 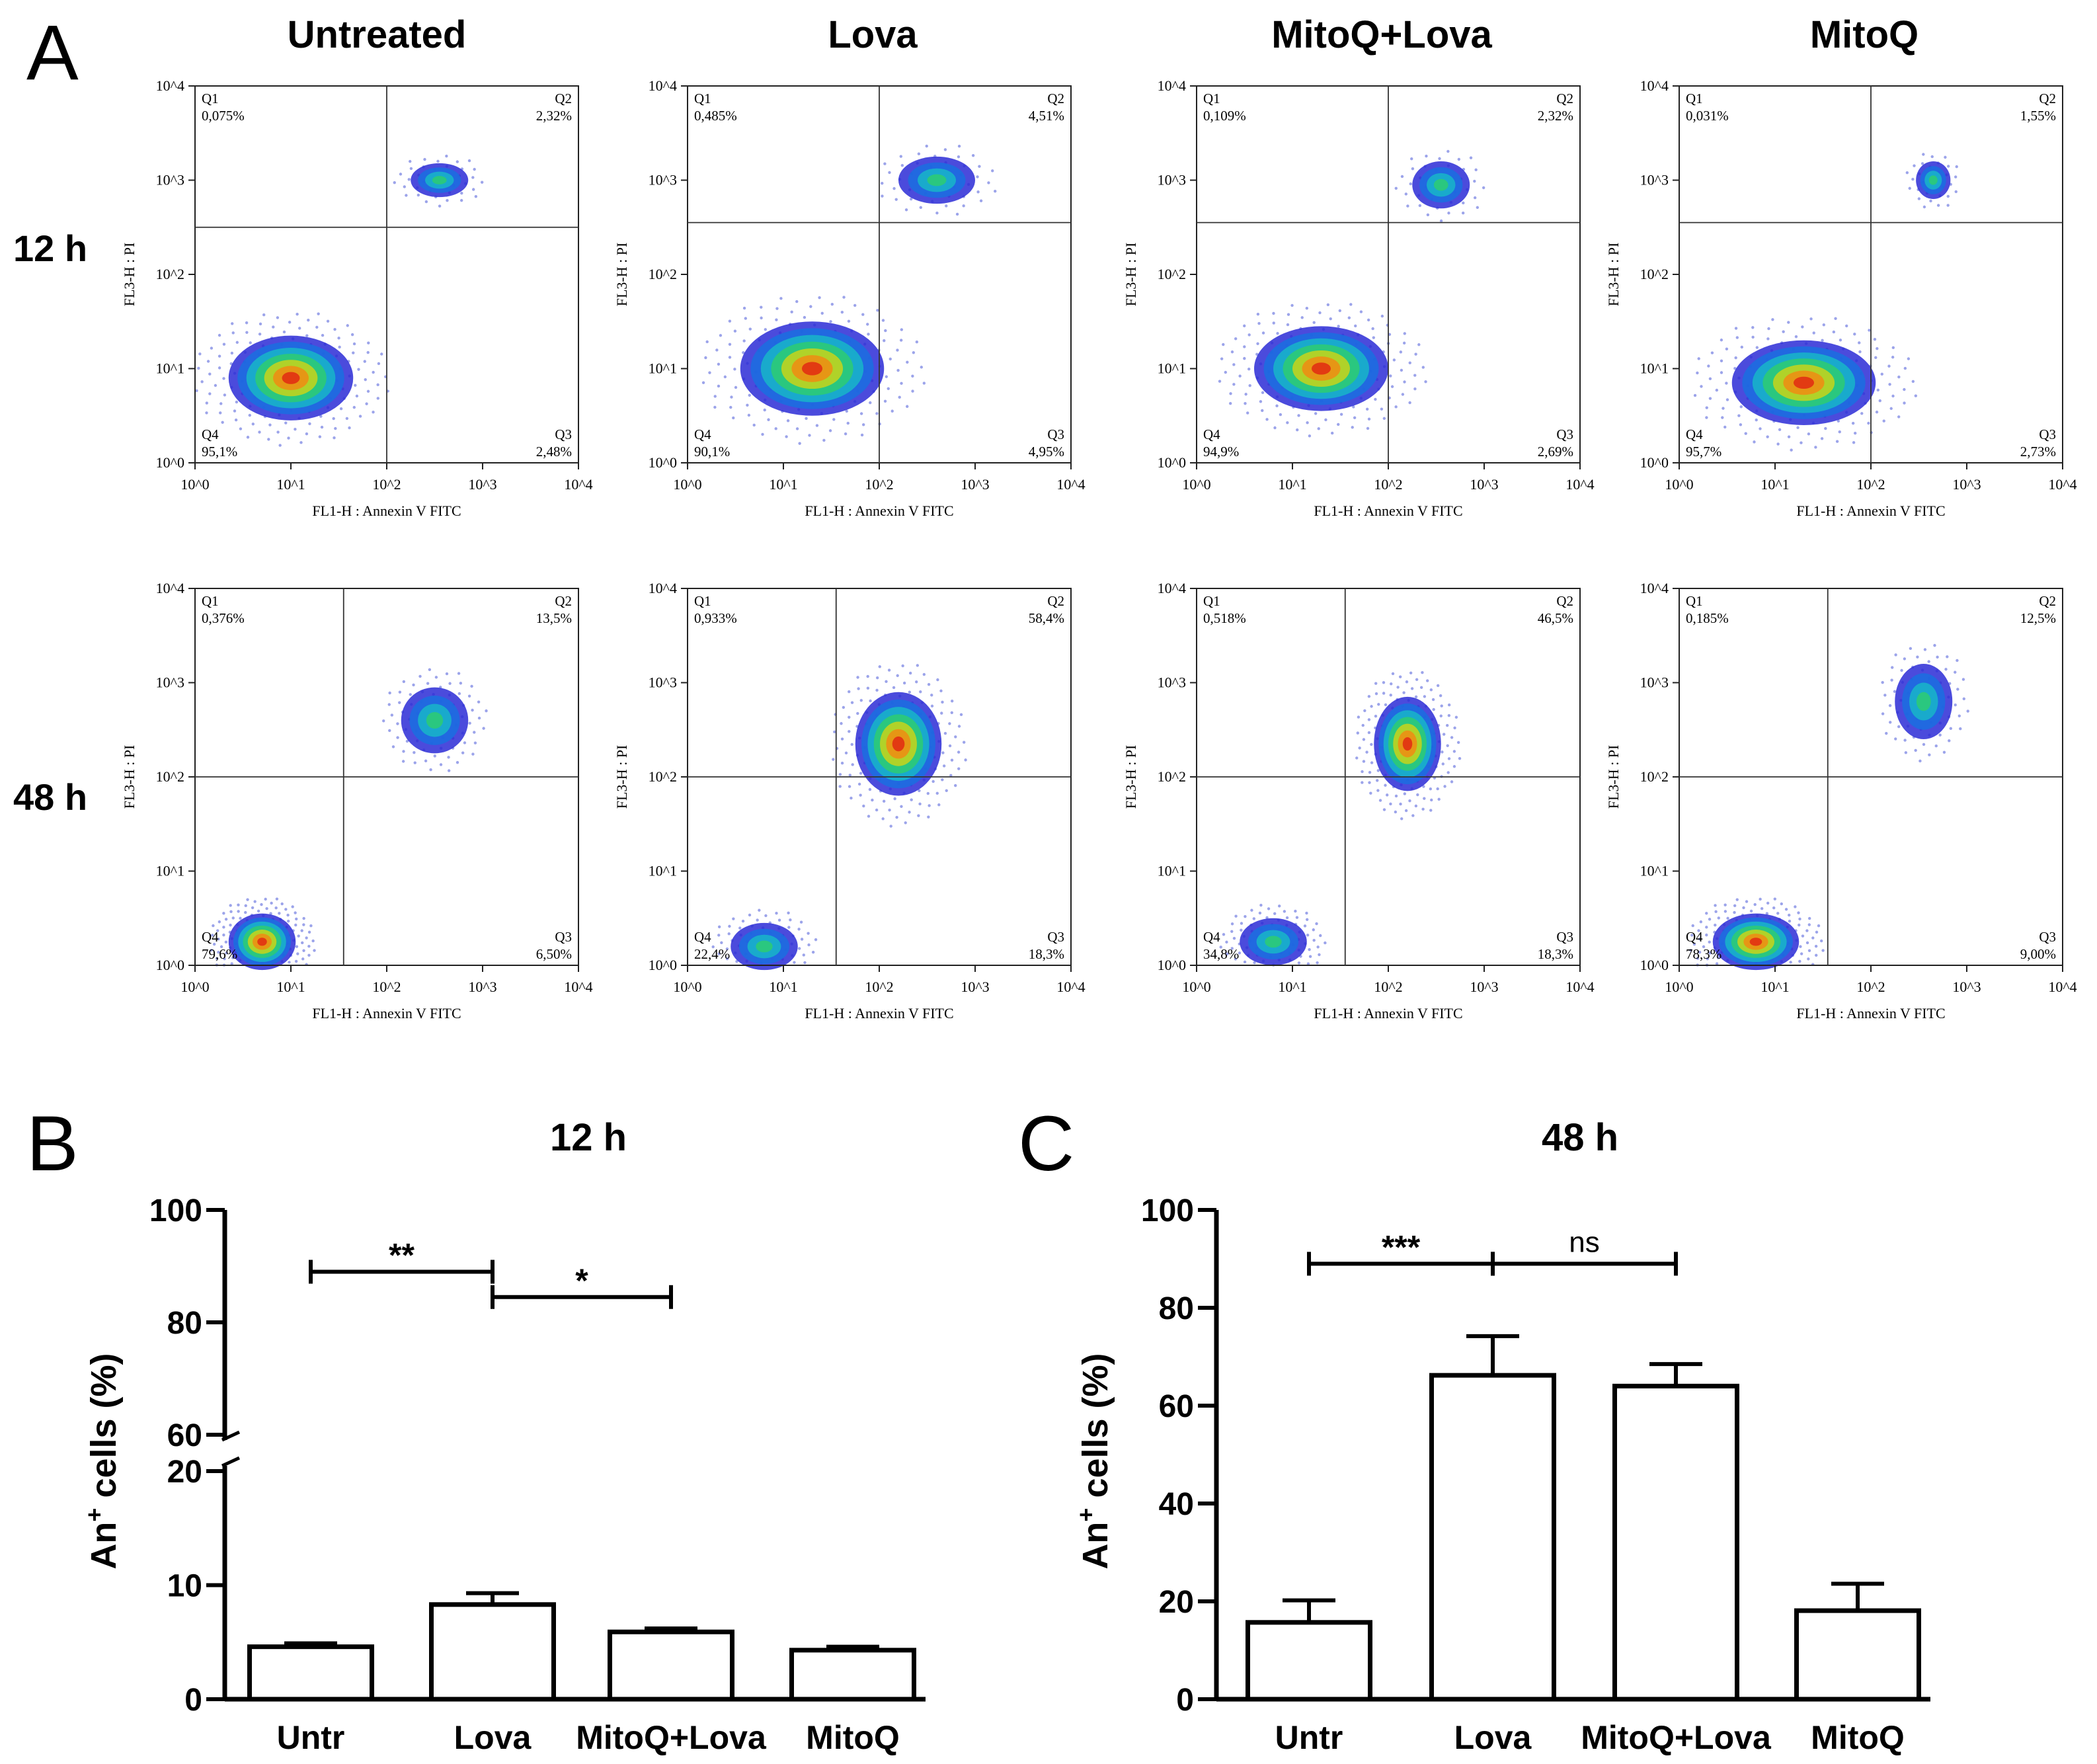 What do you see at coordinates (402, 1256) in the screenshot?
I see `significance-label: **` at bounding box center [402, 1256].